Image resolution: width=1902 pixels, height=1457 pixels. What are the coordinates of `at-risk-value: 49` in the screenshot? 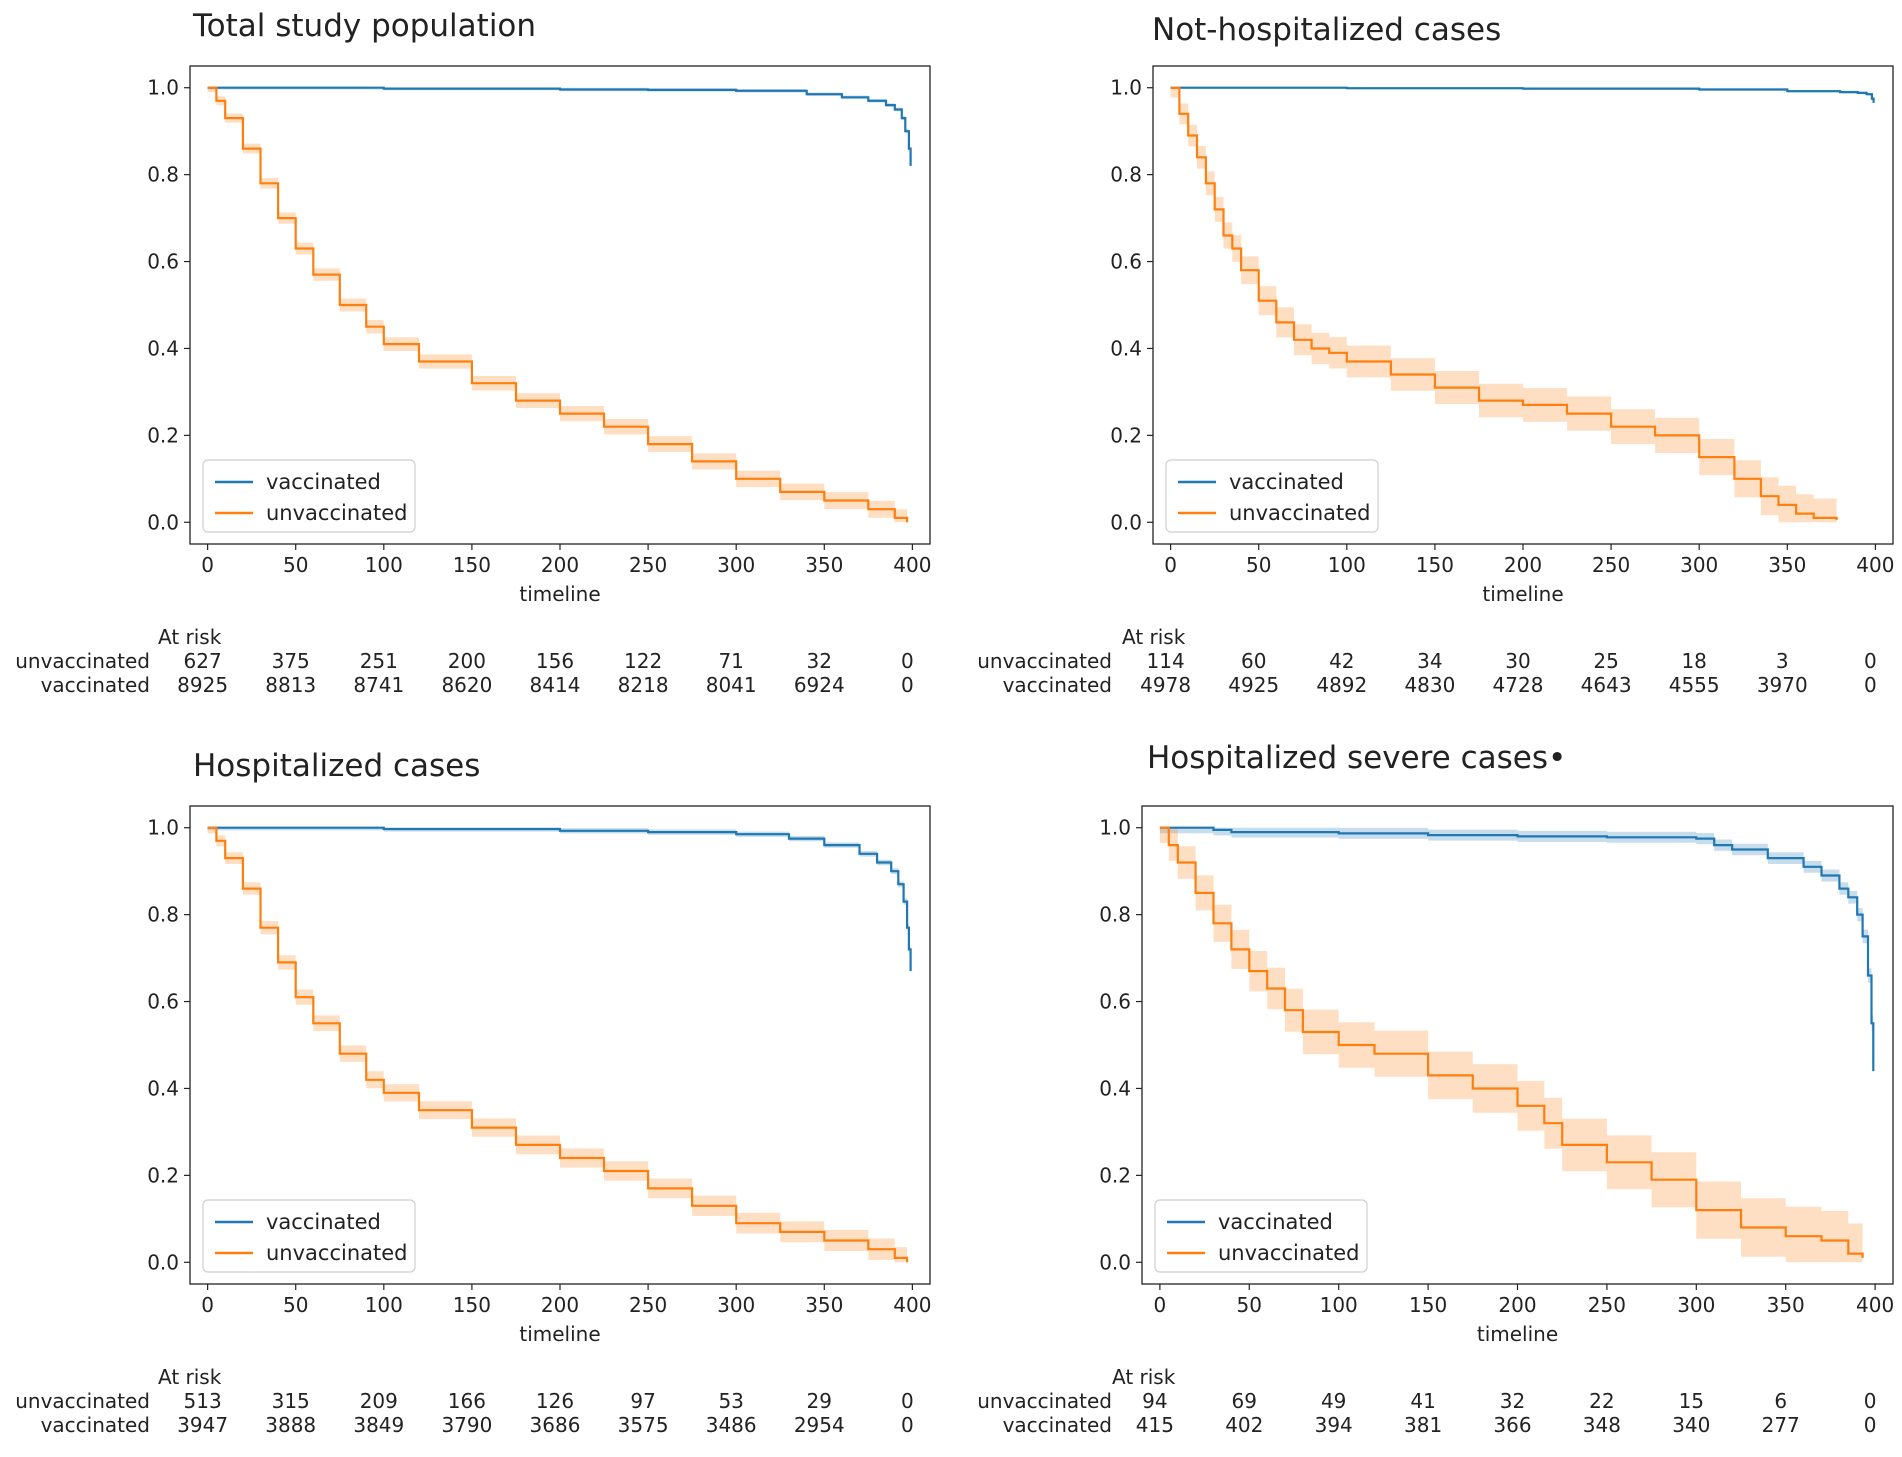 It's located at (1333, 1401).